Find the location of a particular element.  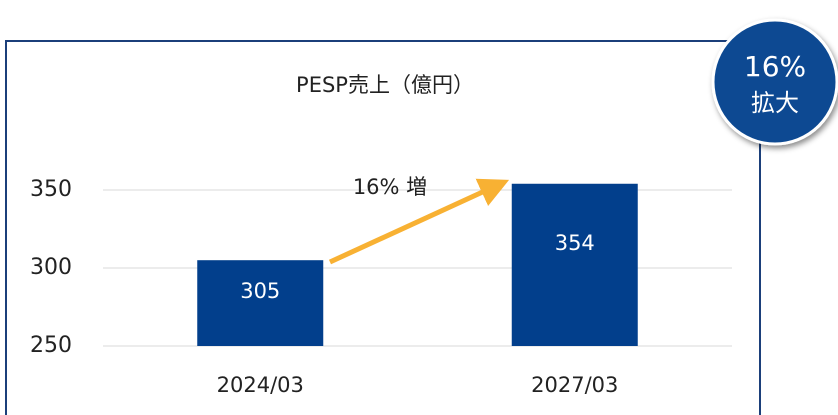

annotation: 16% 増 is located at coordinates (390, 187).